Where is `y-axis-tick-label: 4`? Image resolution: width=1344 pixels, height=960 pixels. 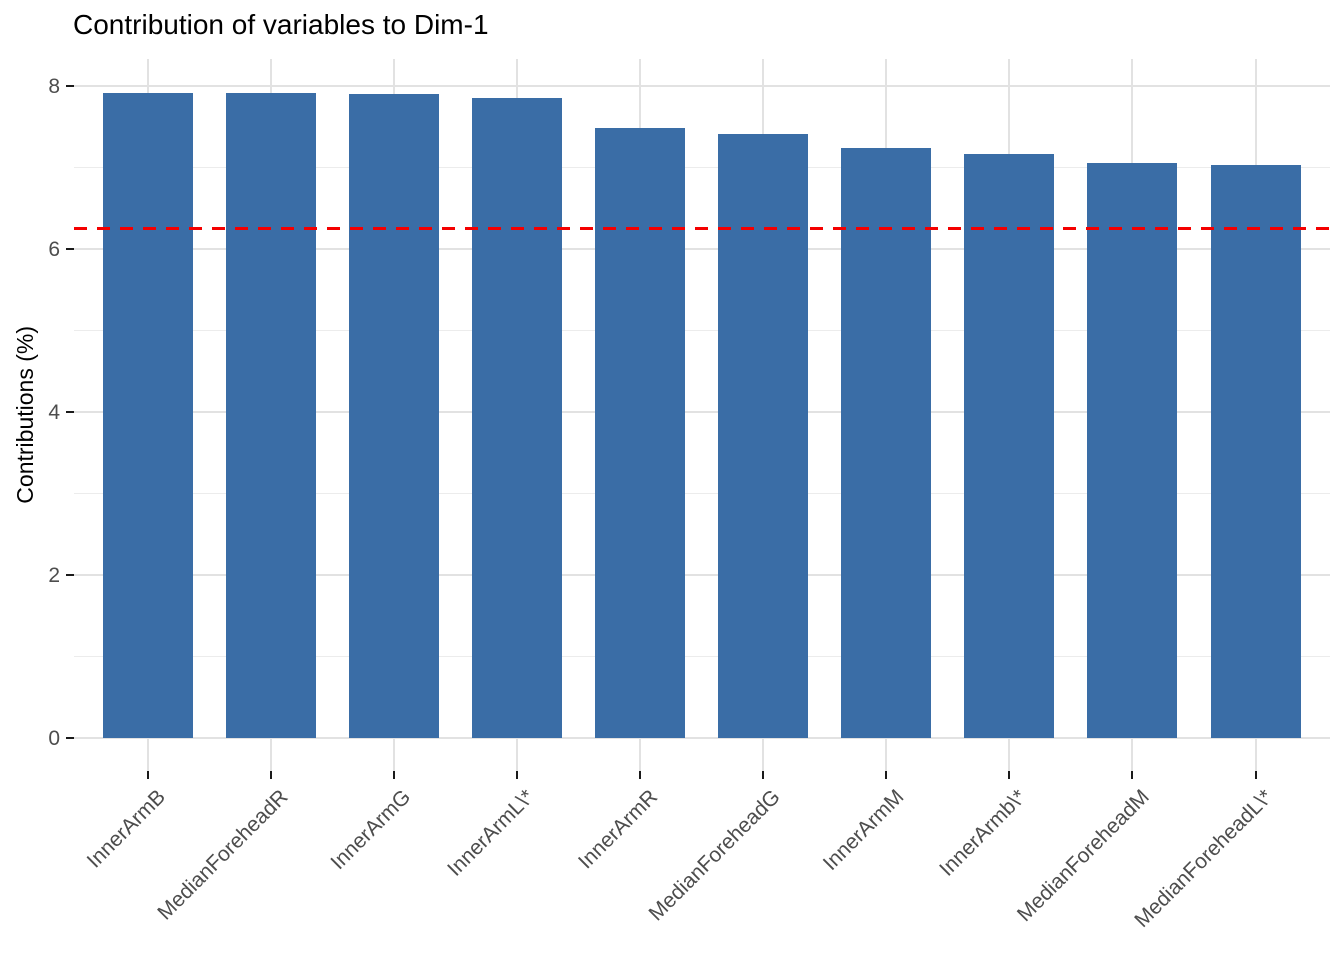 y-axis-tick-label: 4 is located at coordinates (54, 412).